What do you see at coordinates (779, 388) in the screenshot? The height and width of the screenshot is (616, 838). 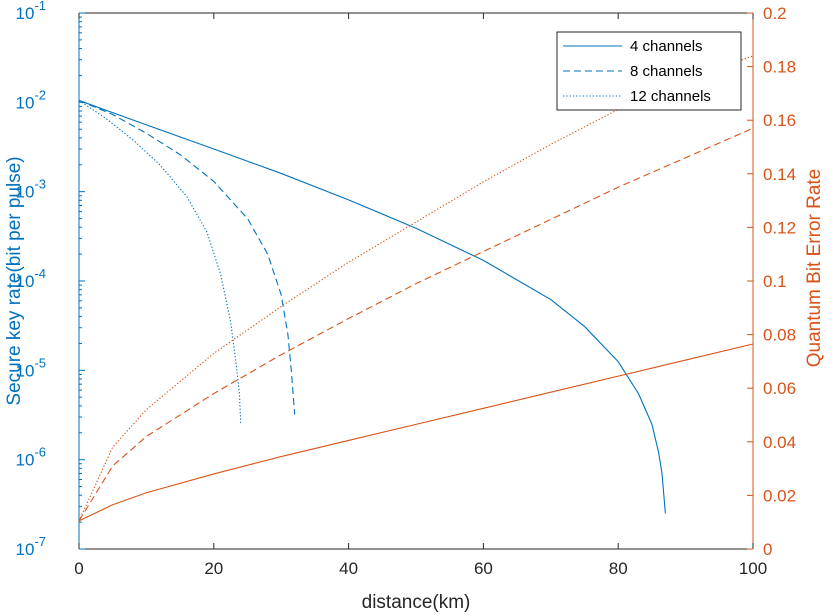 I see `y-right-tick-label: 0.06` at bounding box center [779, 388].